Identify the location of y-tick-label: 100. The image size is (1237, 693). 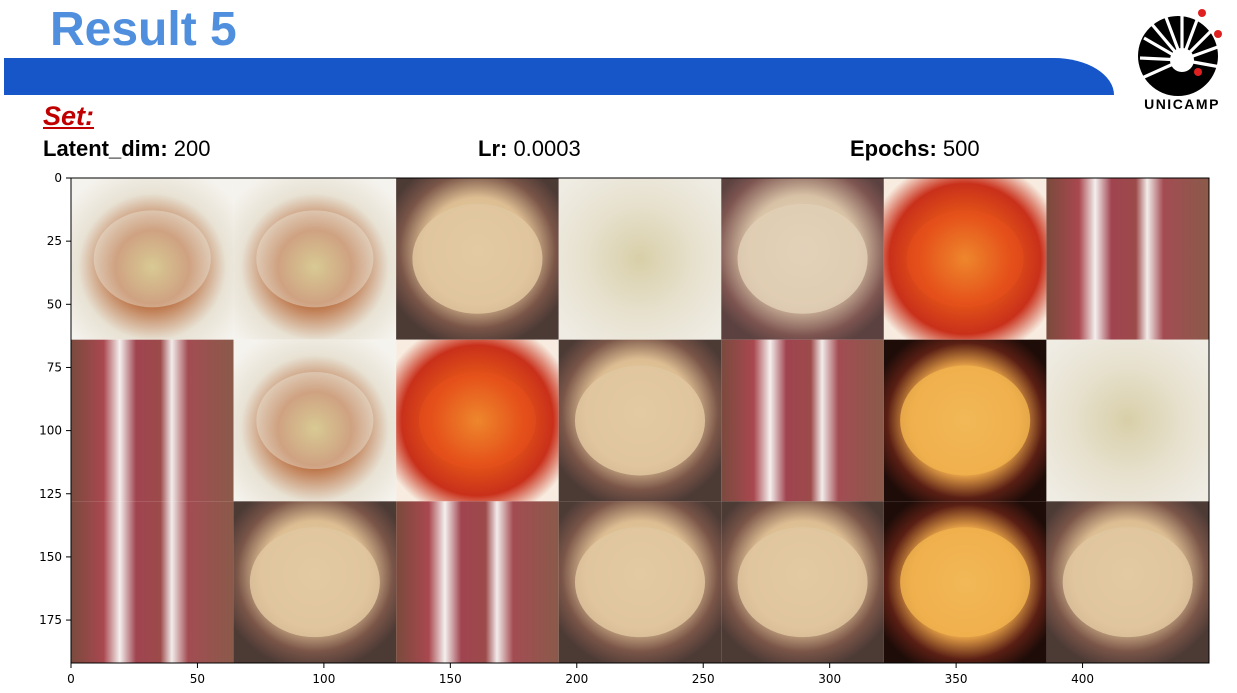
(50, 431).